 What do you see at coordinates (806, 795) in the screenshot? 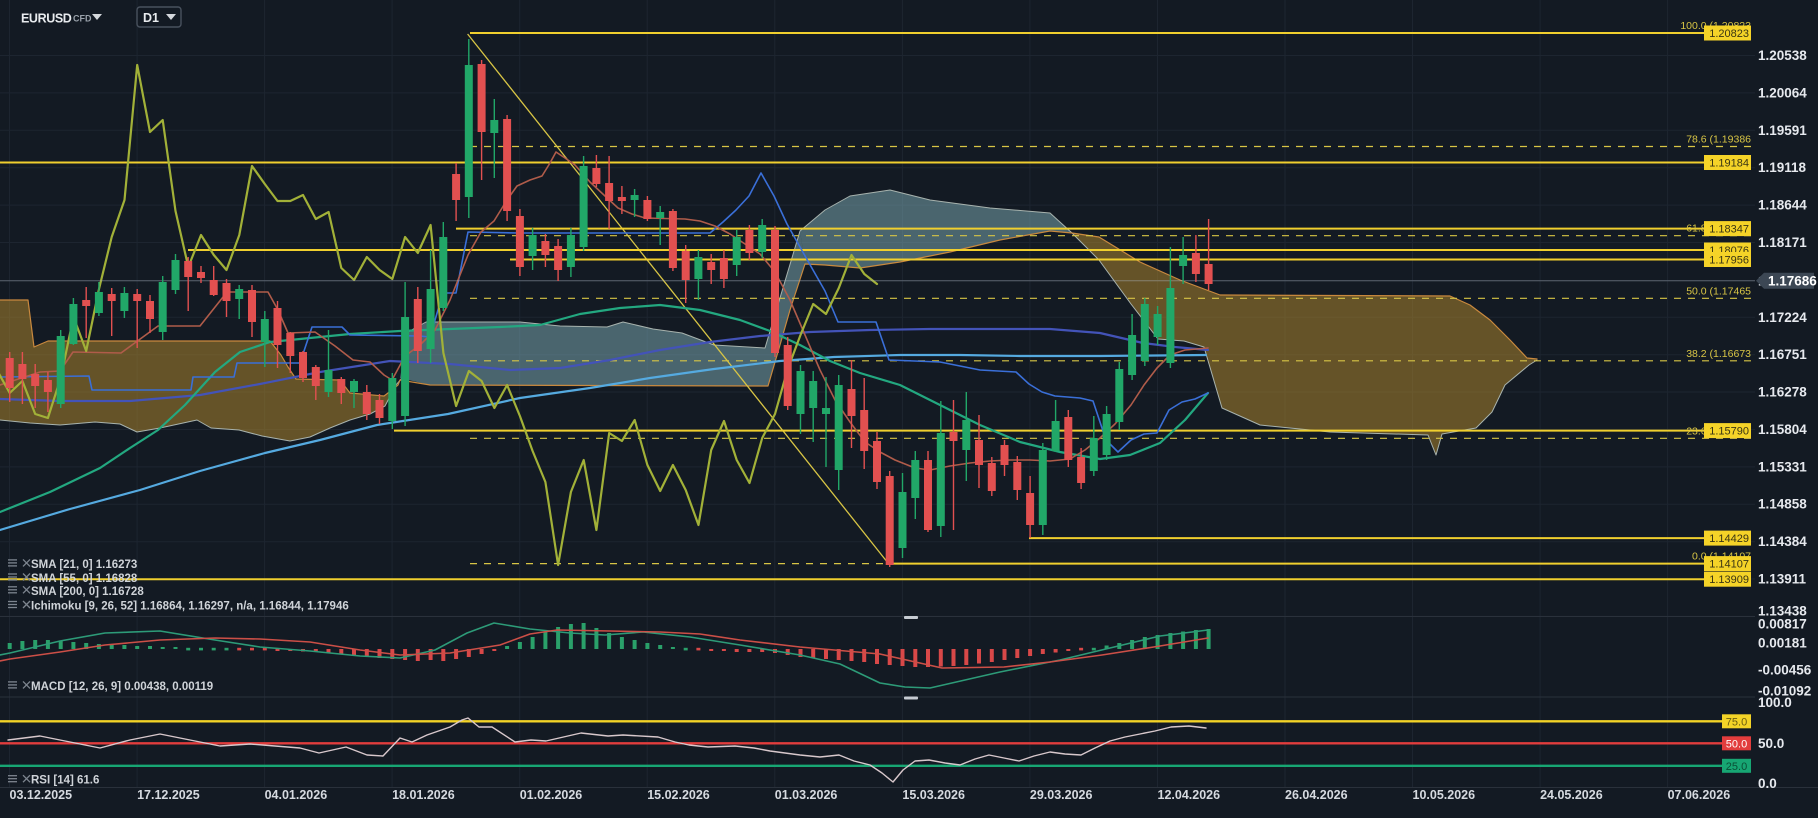
I see `svg-text: 01.03.2026` at bounding box center [806, 795].